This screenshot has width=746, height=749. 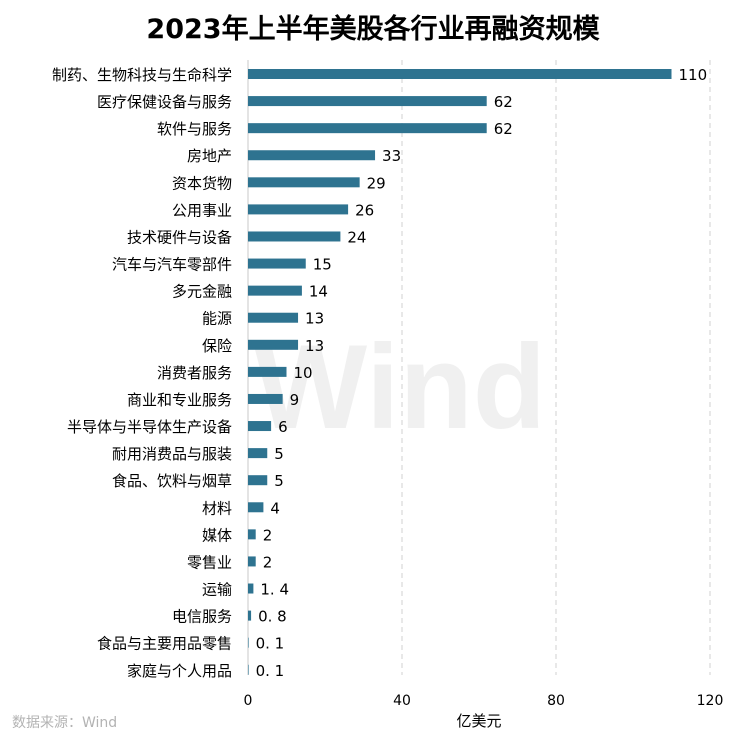 What do you see at coordinates (272, 617) in the screenshot?
I see `value-label: 0. 8` at bounding box center [272, 617].